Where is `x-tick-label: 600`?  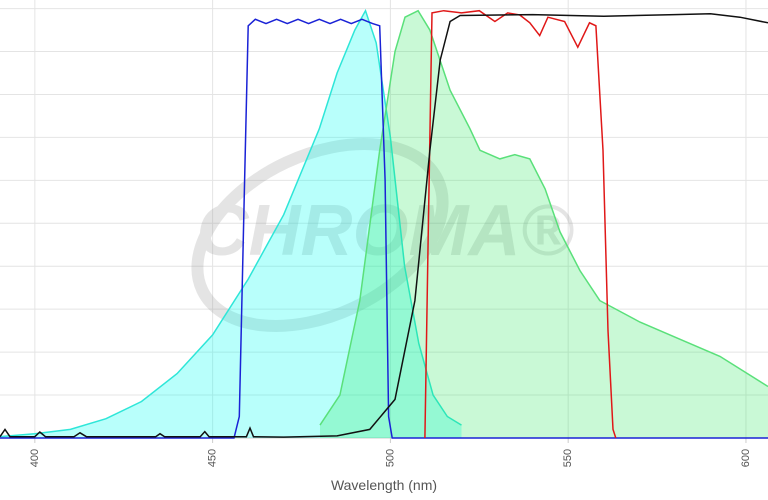
x-tick-label: 600 is located at coordinates (746, 458).